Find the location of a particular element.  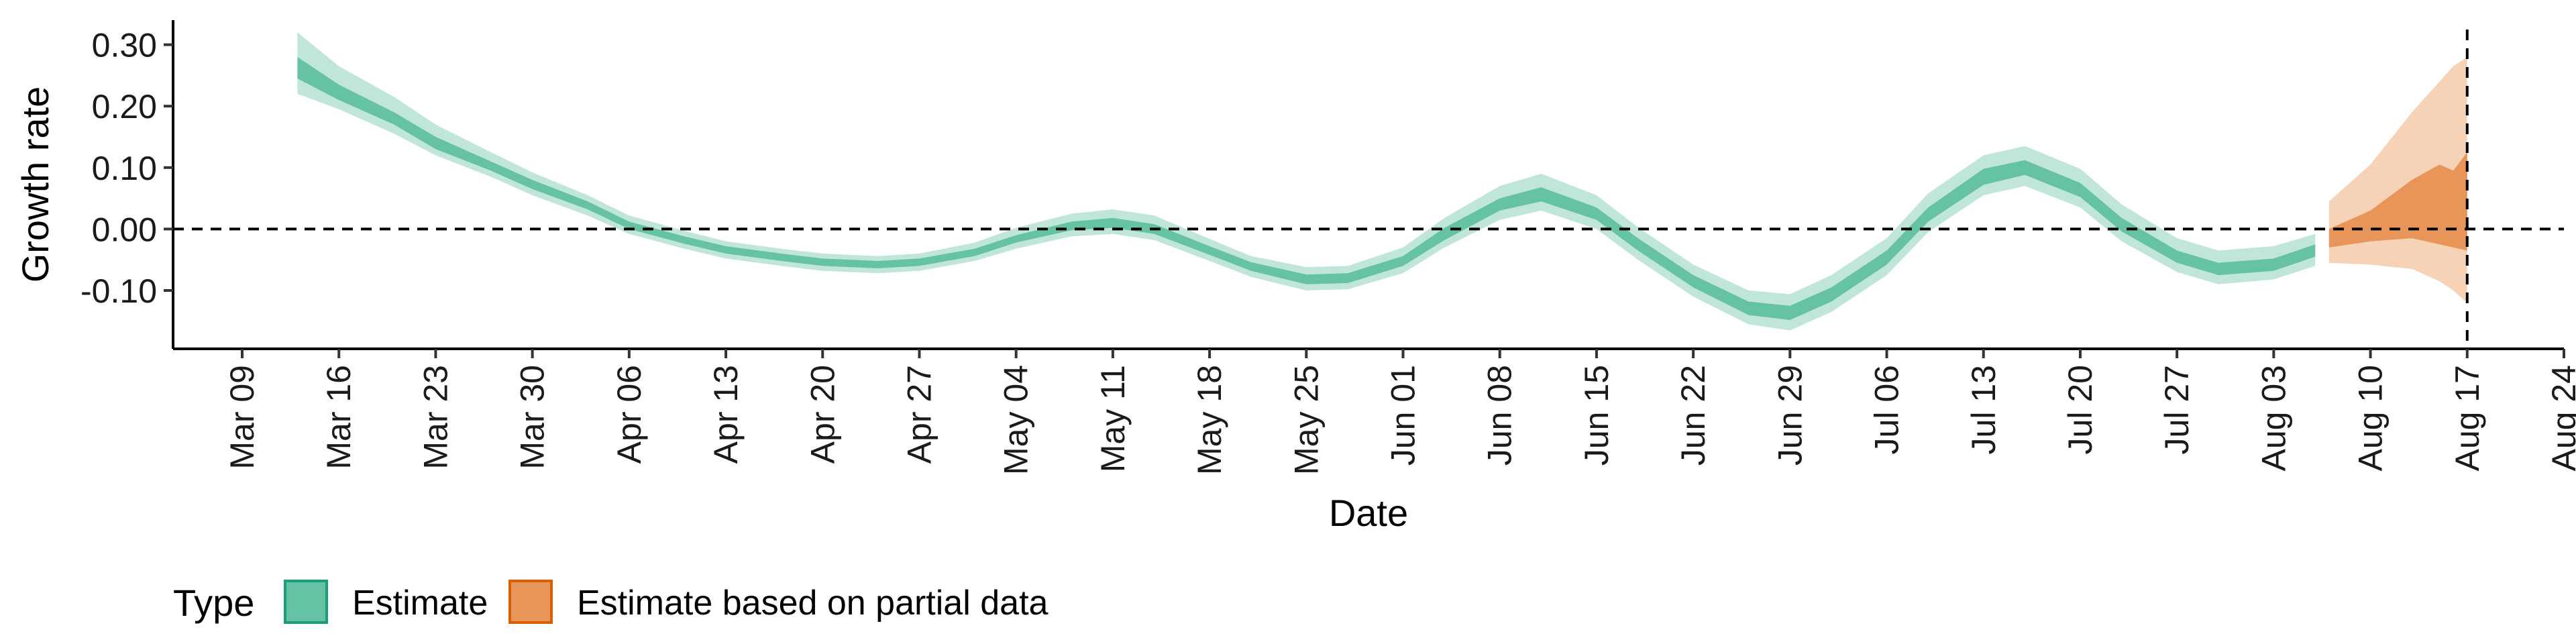

x-tick-label: Mar 16 is located at coordinates (339, 417).